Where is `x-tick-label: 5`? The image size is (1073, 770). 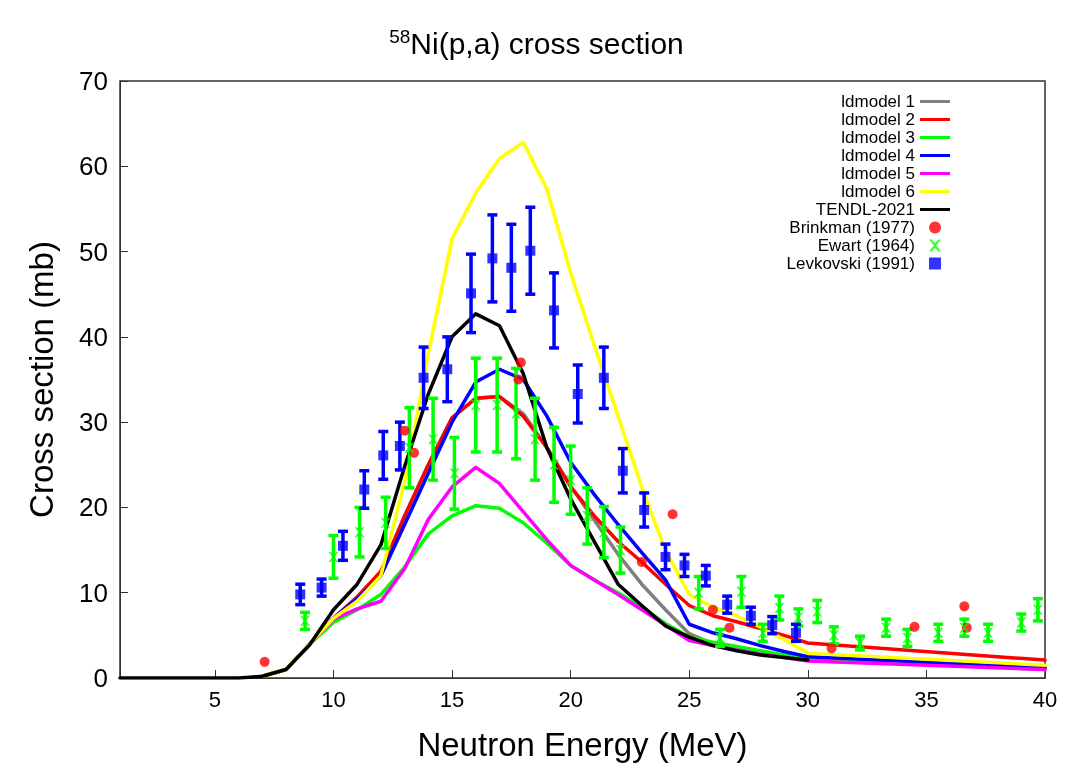
x-tick-label: 5 is located at coordinates (214, 699).